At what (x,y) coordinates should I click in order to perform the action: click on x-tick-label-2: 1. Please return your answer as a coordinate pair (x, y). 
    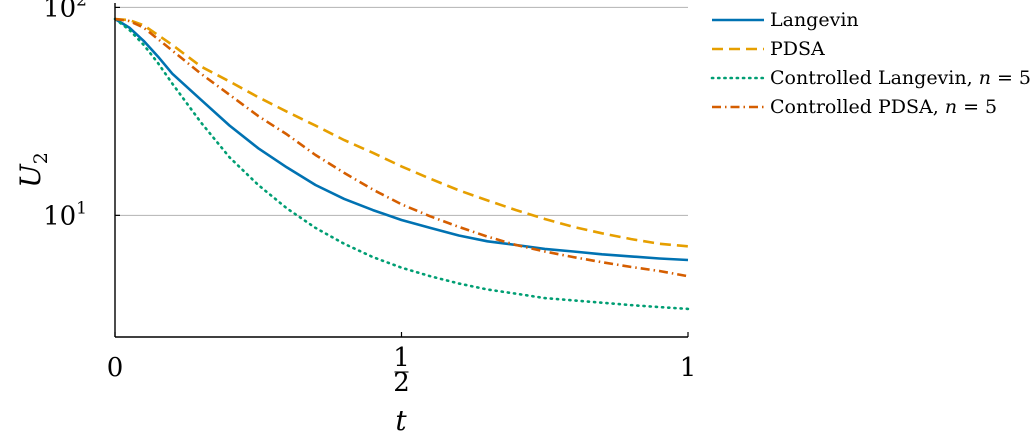
    Looking at the image, I should click on (688, 368).